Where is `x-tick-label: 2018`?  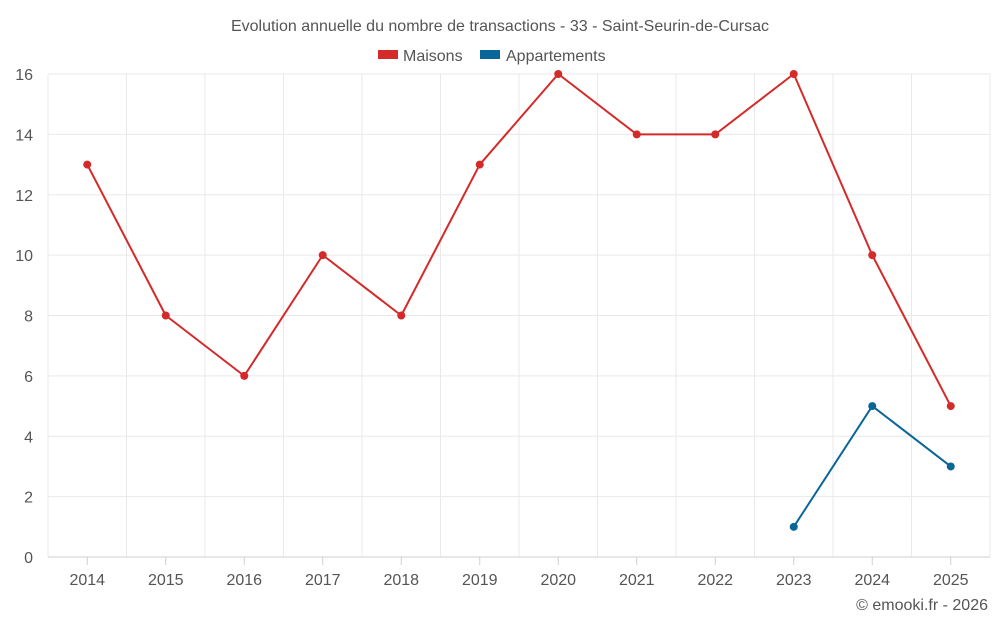
x-tick-label: 2018 is located at coordinates (401, 580).